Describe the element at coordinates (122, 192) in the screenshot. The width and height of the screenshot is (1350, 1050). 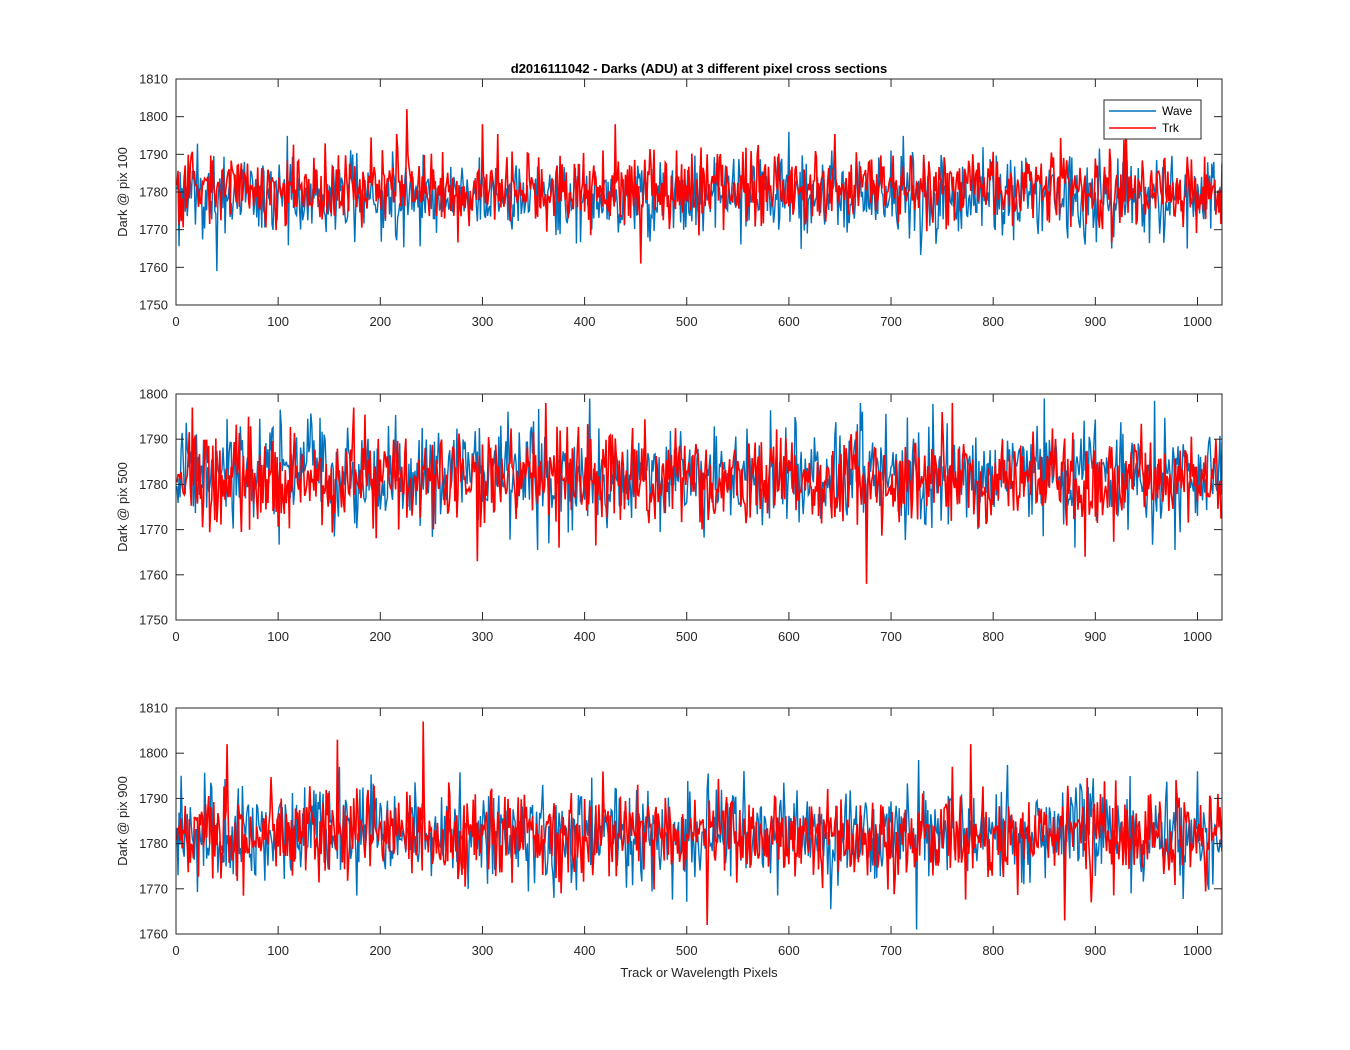
I see `y-axis-label: Dark @ pix 100` at that location.